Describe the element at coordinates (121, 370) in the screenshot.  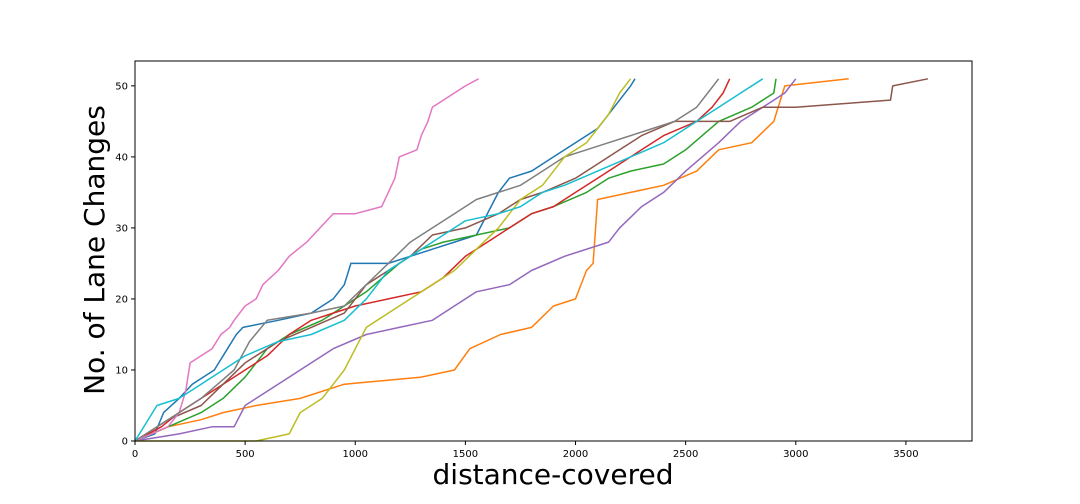
I see `y-tick-label: 10` at that location.